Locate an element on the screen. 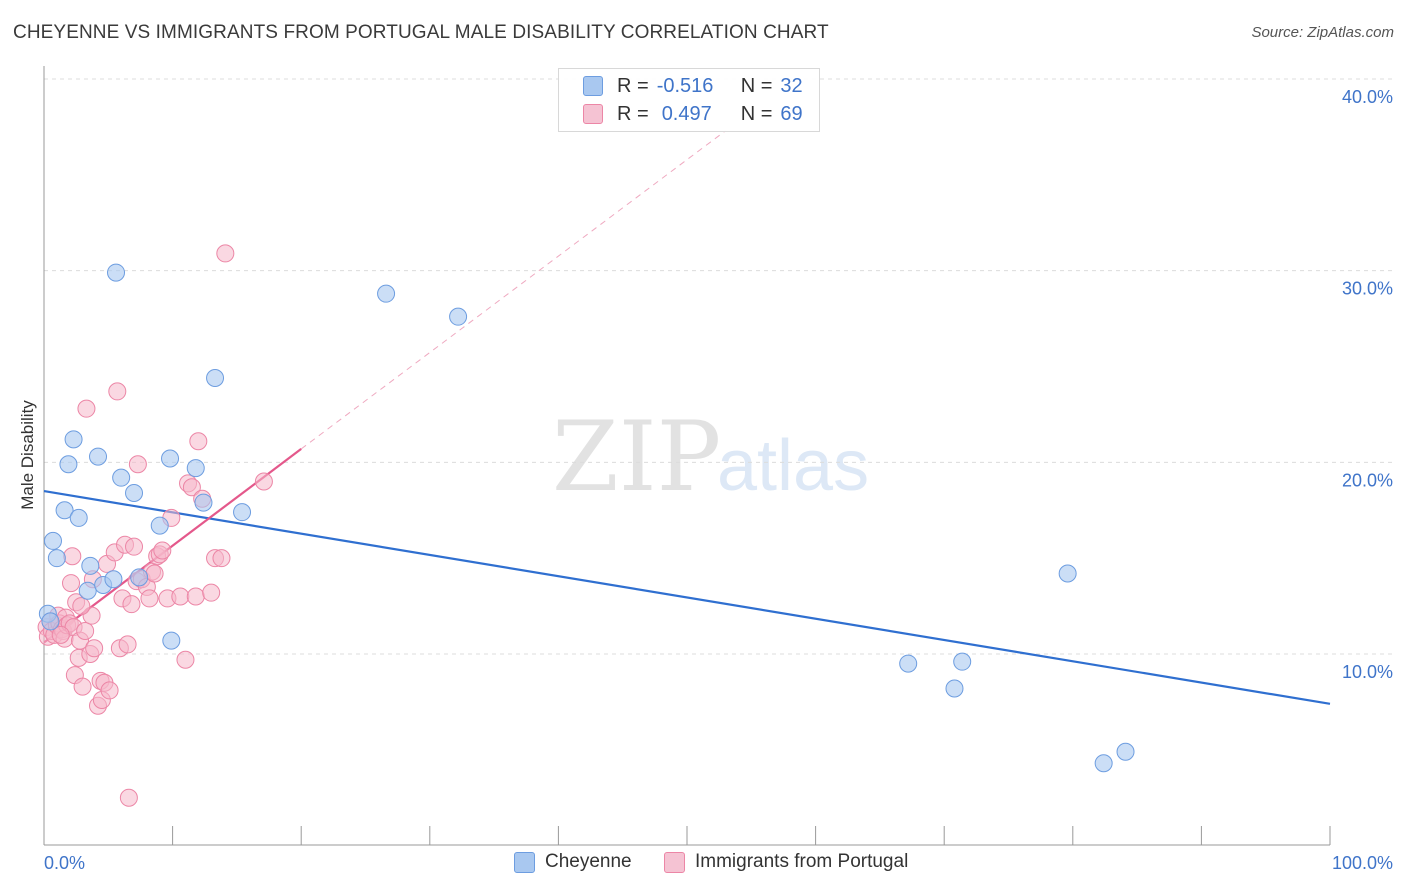 This screenshot has width=1406, height=892. bottom-legend-label: Immigrants from Portugal is located at coordinates (802, 861).